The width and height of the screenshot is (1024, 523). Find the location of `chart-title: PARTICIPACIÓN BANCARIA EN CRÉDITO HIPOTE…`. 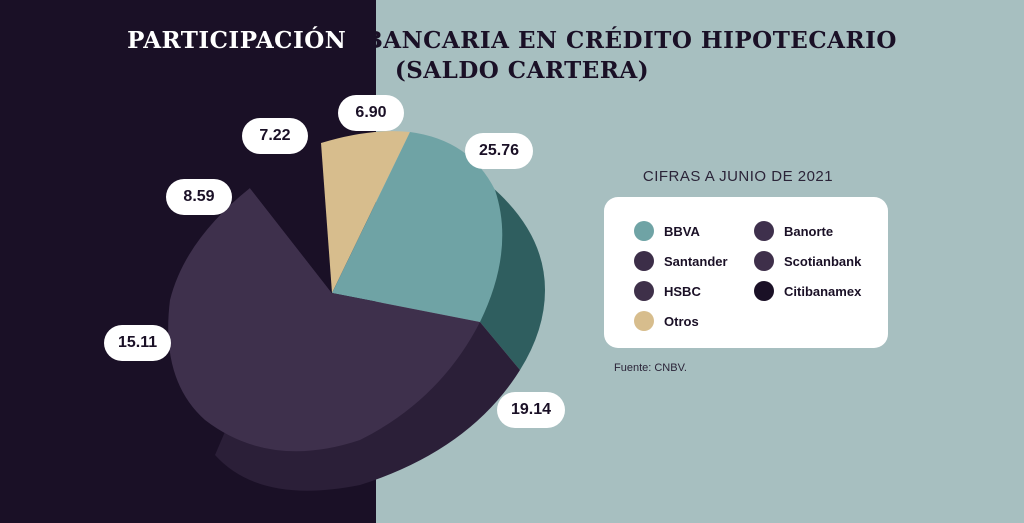

chart-title: PARTICIPACIÓN BANCARIA EN CRÉDITO HIPOTE… is located at coordinates (512, 56).